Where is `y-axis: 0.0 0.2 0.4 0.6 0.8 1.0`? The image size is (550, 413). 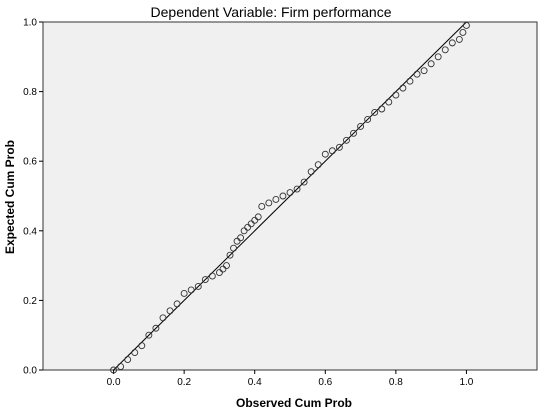
y-axis: 0.0 0.2 0.4 0.6 0.8 1.0 is located at coordinates (33, 197).